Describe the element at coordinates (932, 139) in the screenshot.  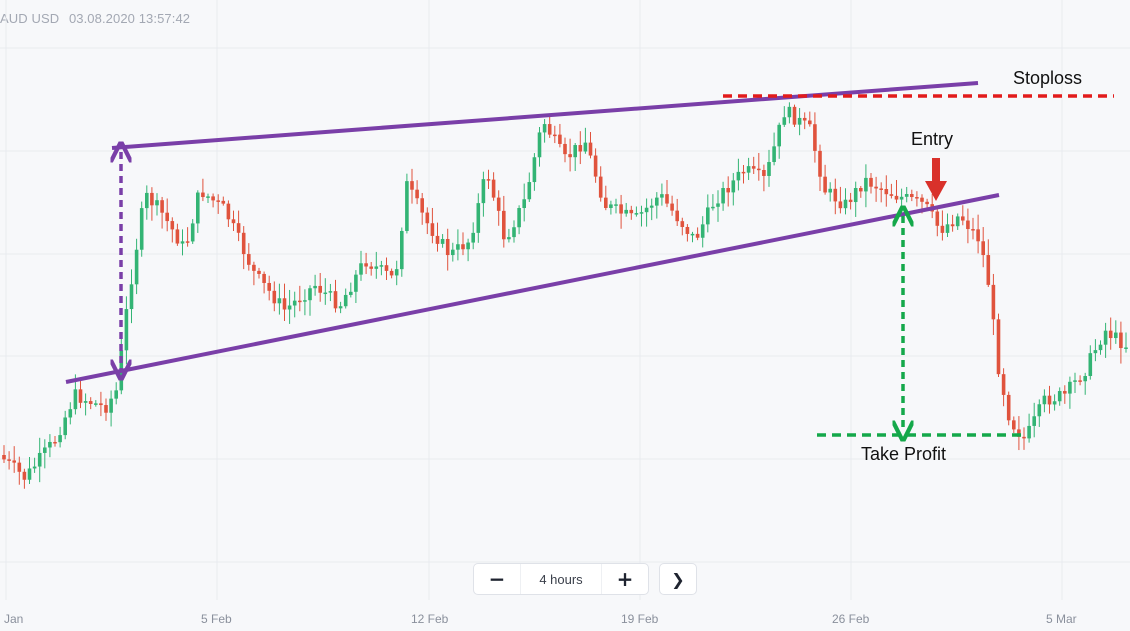
I see `entry-label: Entry` at that location.